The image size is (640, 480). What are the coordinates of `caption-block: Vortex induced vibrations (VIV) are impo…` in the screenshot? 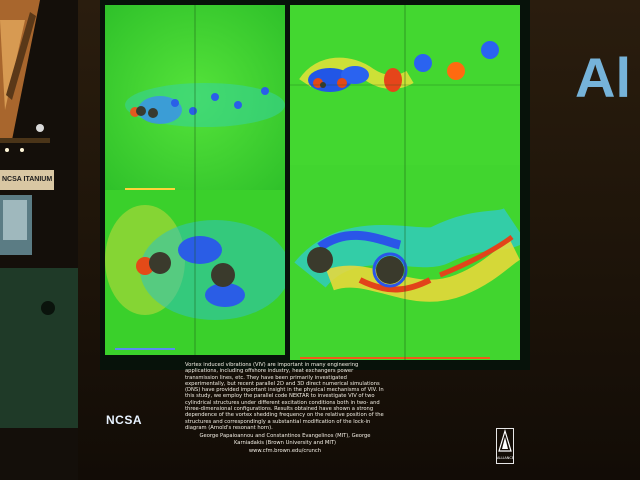 It's located at (285, 409).